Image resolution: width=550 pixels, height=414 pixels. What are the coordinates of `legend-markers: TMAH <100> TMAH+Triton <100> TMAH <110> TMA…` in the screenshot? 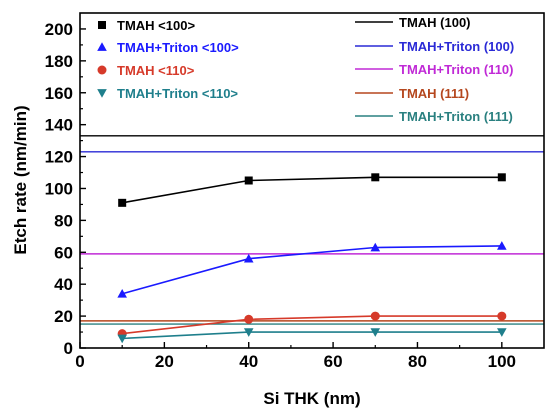 It's located at (168, 59).